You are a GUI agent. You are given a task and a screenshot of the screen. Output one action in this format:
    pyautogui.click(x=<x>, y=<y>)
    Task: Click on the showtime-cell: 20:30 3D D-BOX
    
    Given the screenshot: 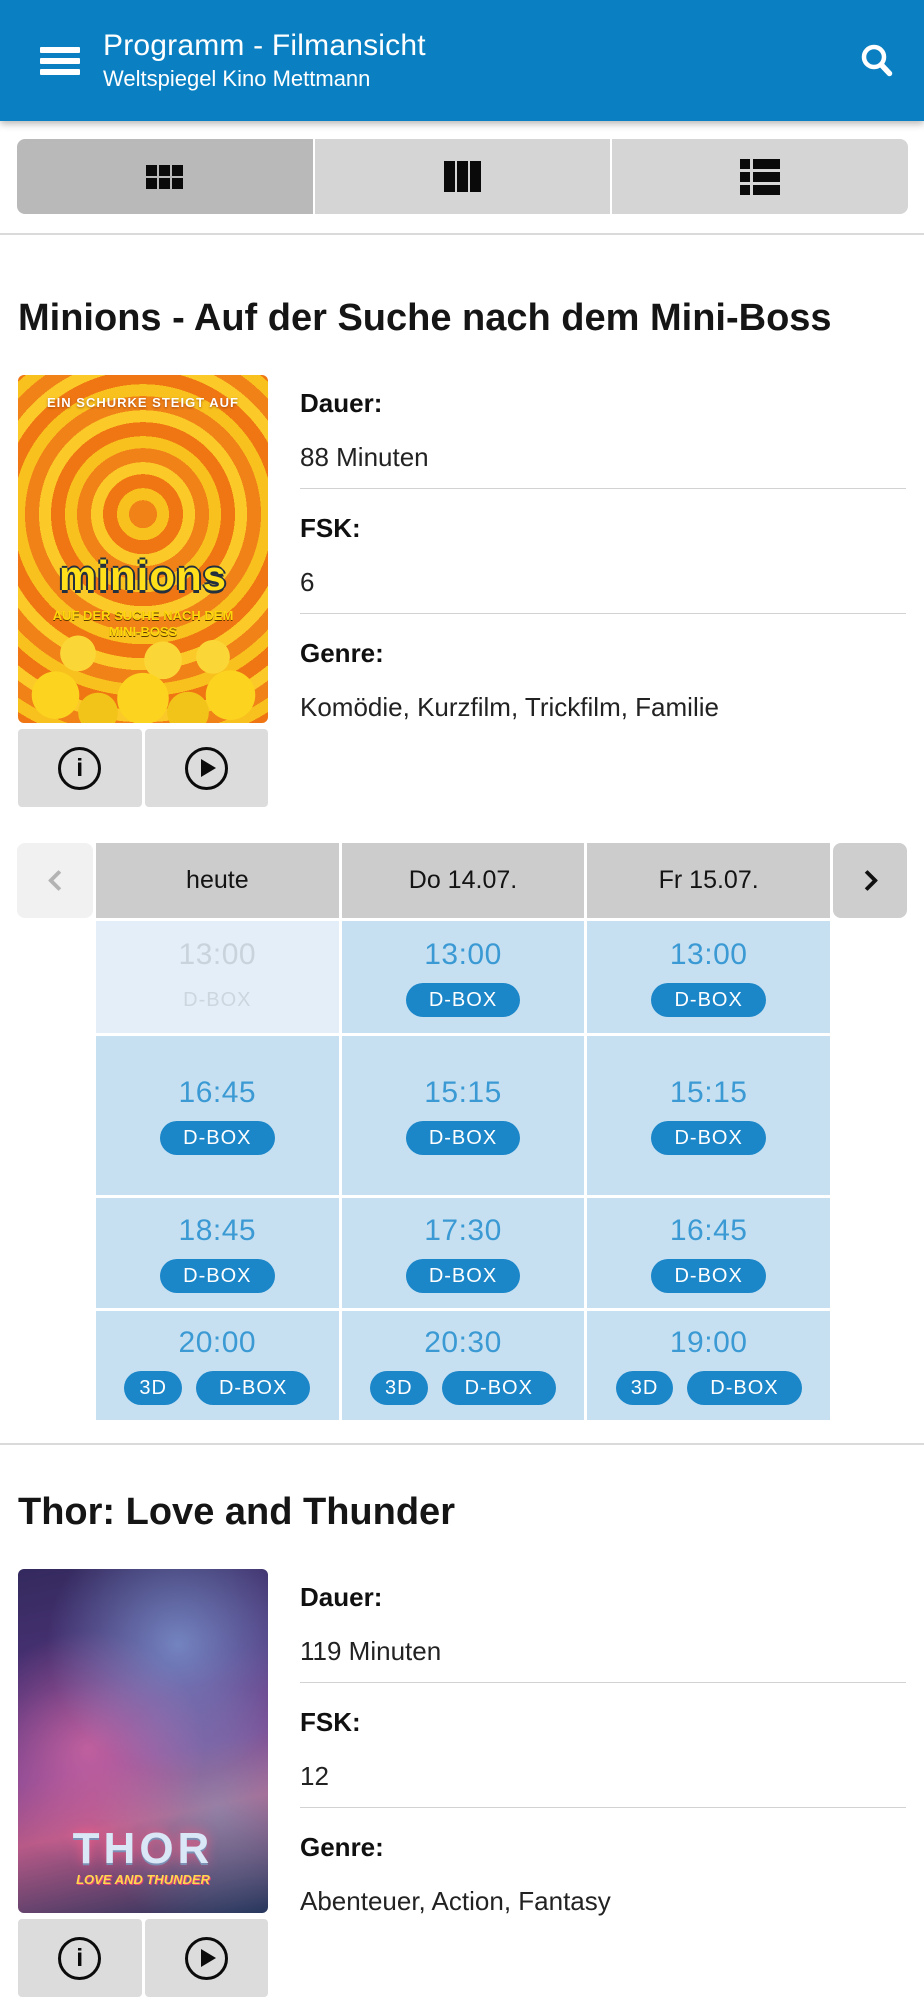 What is the action you would take?
    pyautogui.click(x=463, y=1365)
    